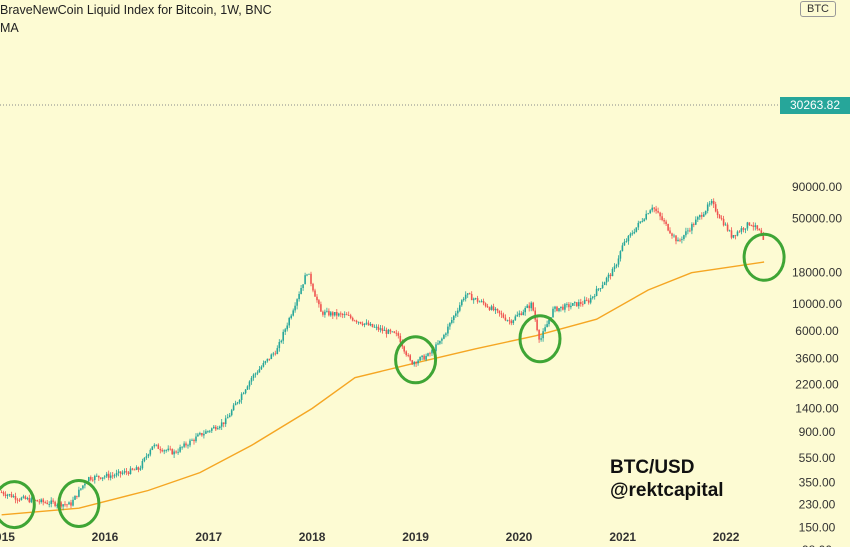  Describe the element at coordinates (818, 9) in the screenshot. I see `currency-badge: BTC` at that location.